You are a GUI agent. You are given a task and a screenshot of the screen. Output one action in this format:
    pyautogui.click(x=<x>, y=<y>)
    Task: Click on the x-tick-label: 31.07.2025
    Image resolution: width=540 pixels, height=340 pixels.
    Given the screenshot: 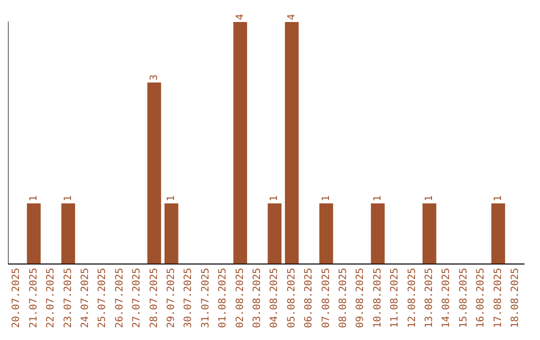 What is the action you would take?
    pyautogui.click(x=206, y=298)
    